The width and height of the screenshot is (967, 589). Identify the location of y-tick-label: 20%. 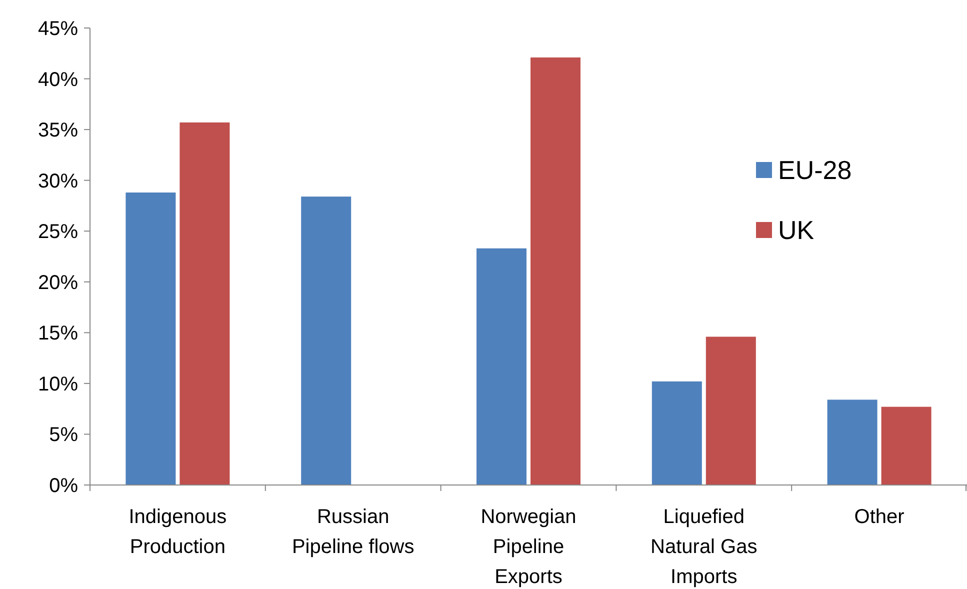
(58, 283).